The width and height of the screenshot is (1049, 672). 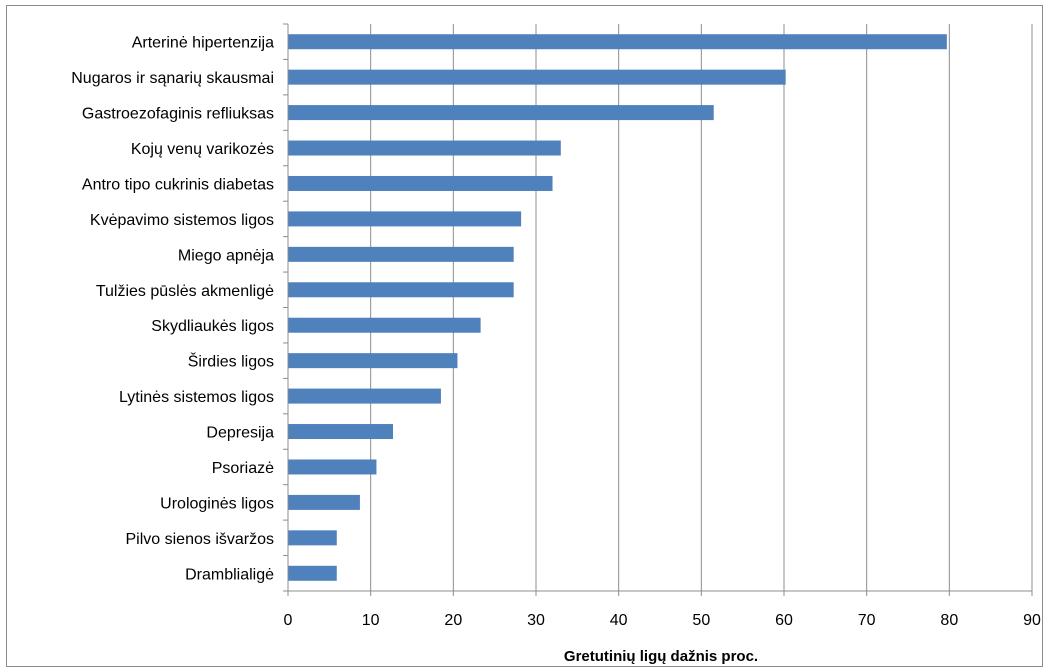 I want to click on category-label: Dramblialigė, so click(x=229, y=574).